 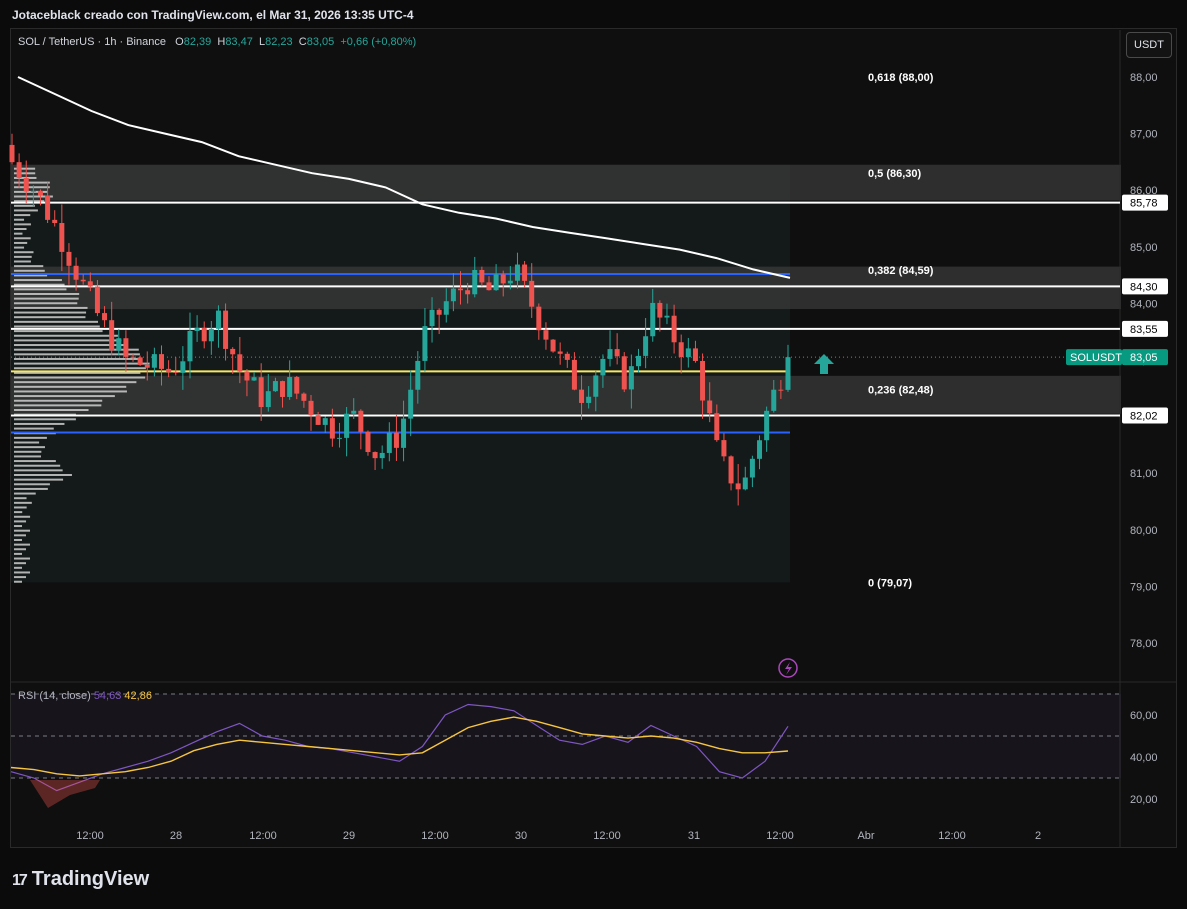 What do you see at coordinates (1149, 45) in the screenshot?
I see `currency-button: USDT` at bounding box center [1149, 45].